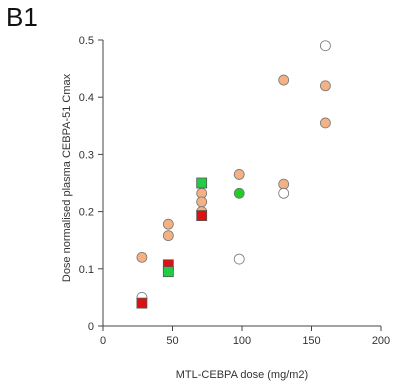 The image size is (401, 387). What do you see at coordinates (86, 155) in the screenshot?
I see `y-tick-label: 0.3` at bounding box center [86, 155].